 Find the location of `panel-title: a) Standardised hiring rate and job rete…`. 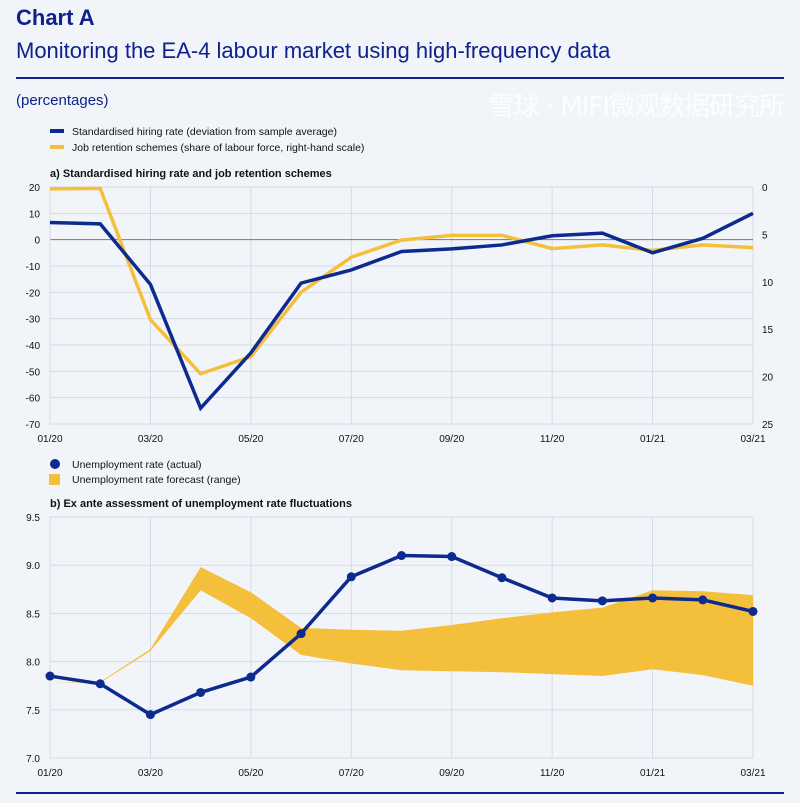

panel-title: a) Standardised hiring rate and job rete… is located at coordinates (191, 174).